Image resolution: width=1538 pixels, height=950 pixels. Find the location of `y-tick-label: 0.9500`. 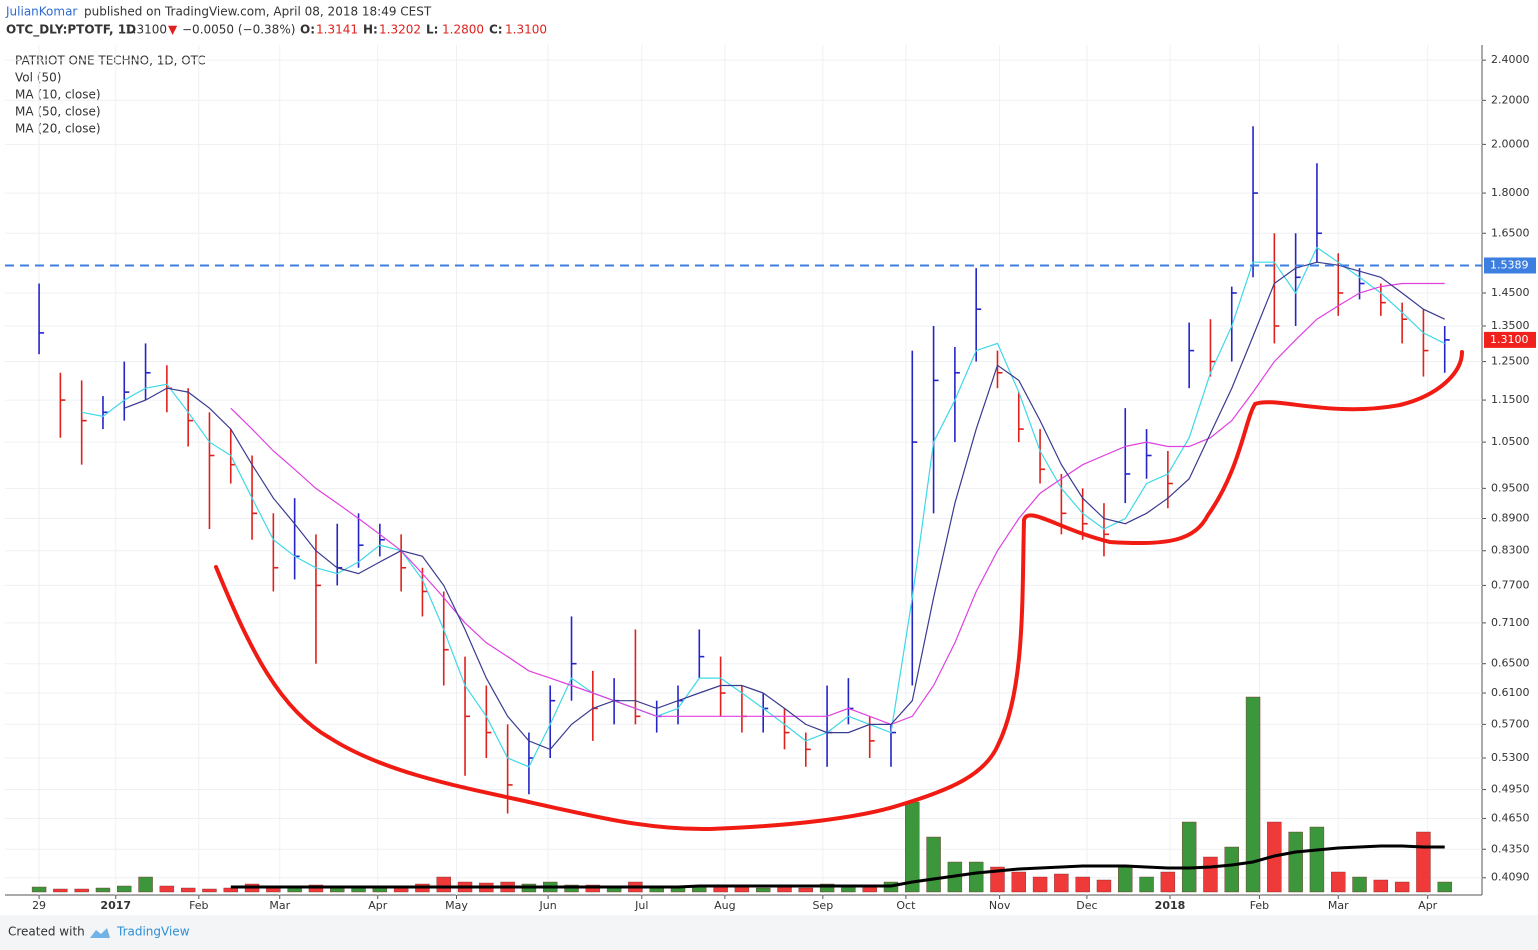

y-tick-label: 0.9500 is located at coordinates (1510, 487).